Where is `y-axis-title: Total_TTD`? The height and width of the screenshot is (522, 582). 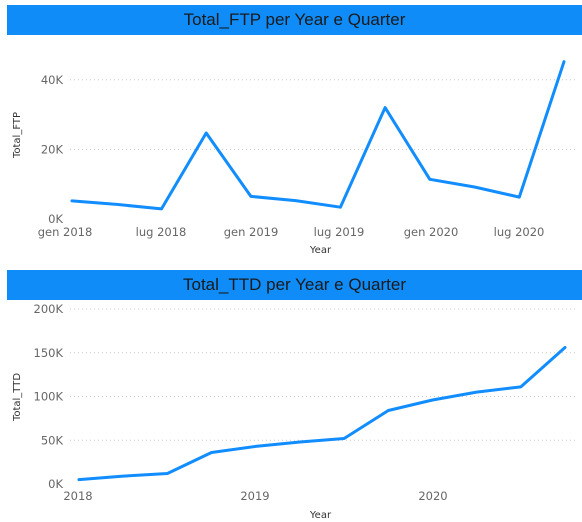 y-axis-title: Total_TTD is located at coordinates (17, 397).